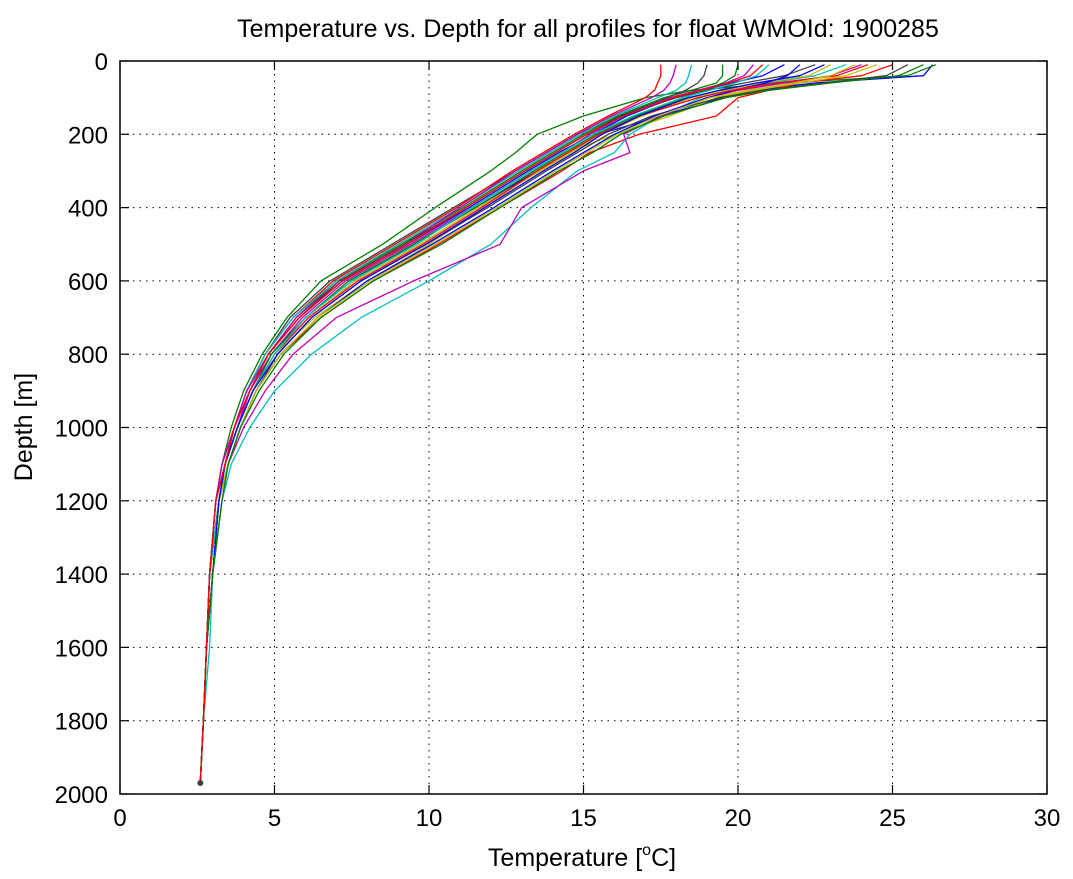 This screenshot has height=879, width=1073. What do you see at coordinates (88, 135) in the screenshot?
I see `y-tick-label: 200` at bounding box center [88, 135].